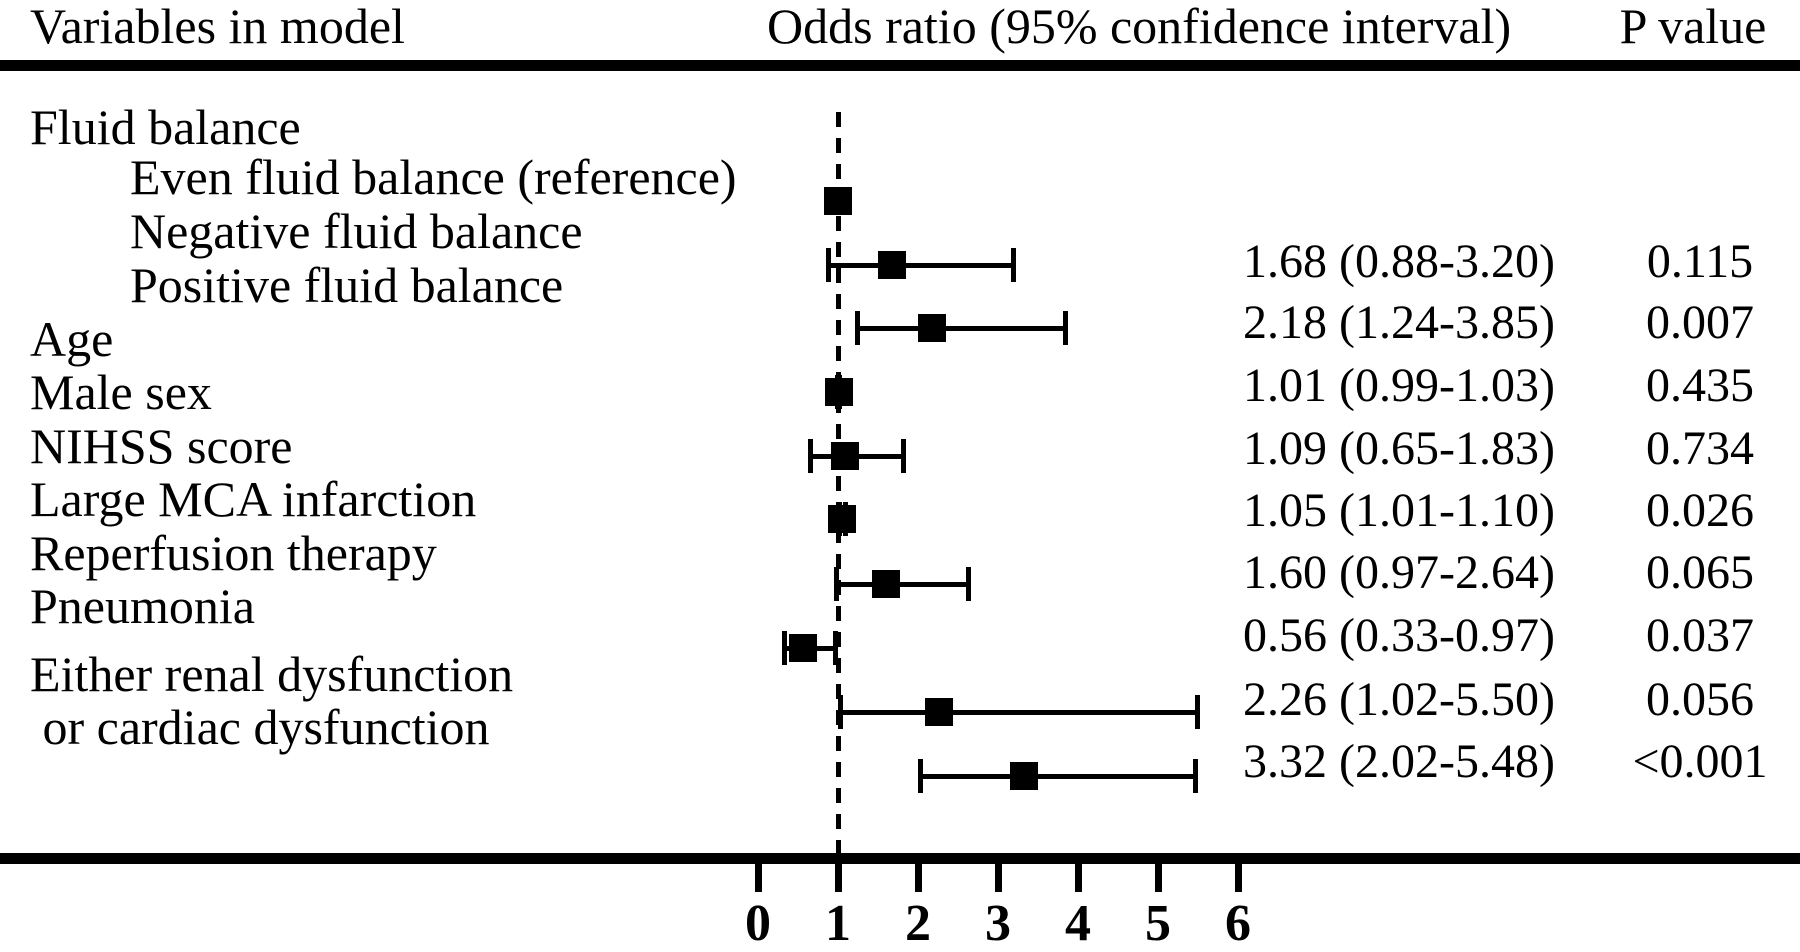 The image size is (1800, 952). What do you see at coordinates (1700, 635) in the screenshot?
I see `p-value: 0.037` at bounding box center [1700, 635].